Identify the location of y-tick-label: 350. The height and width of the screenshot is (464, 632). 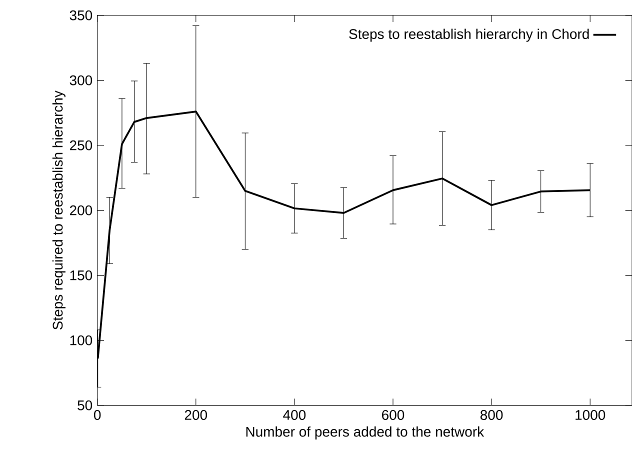
(81, 15).